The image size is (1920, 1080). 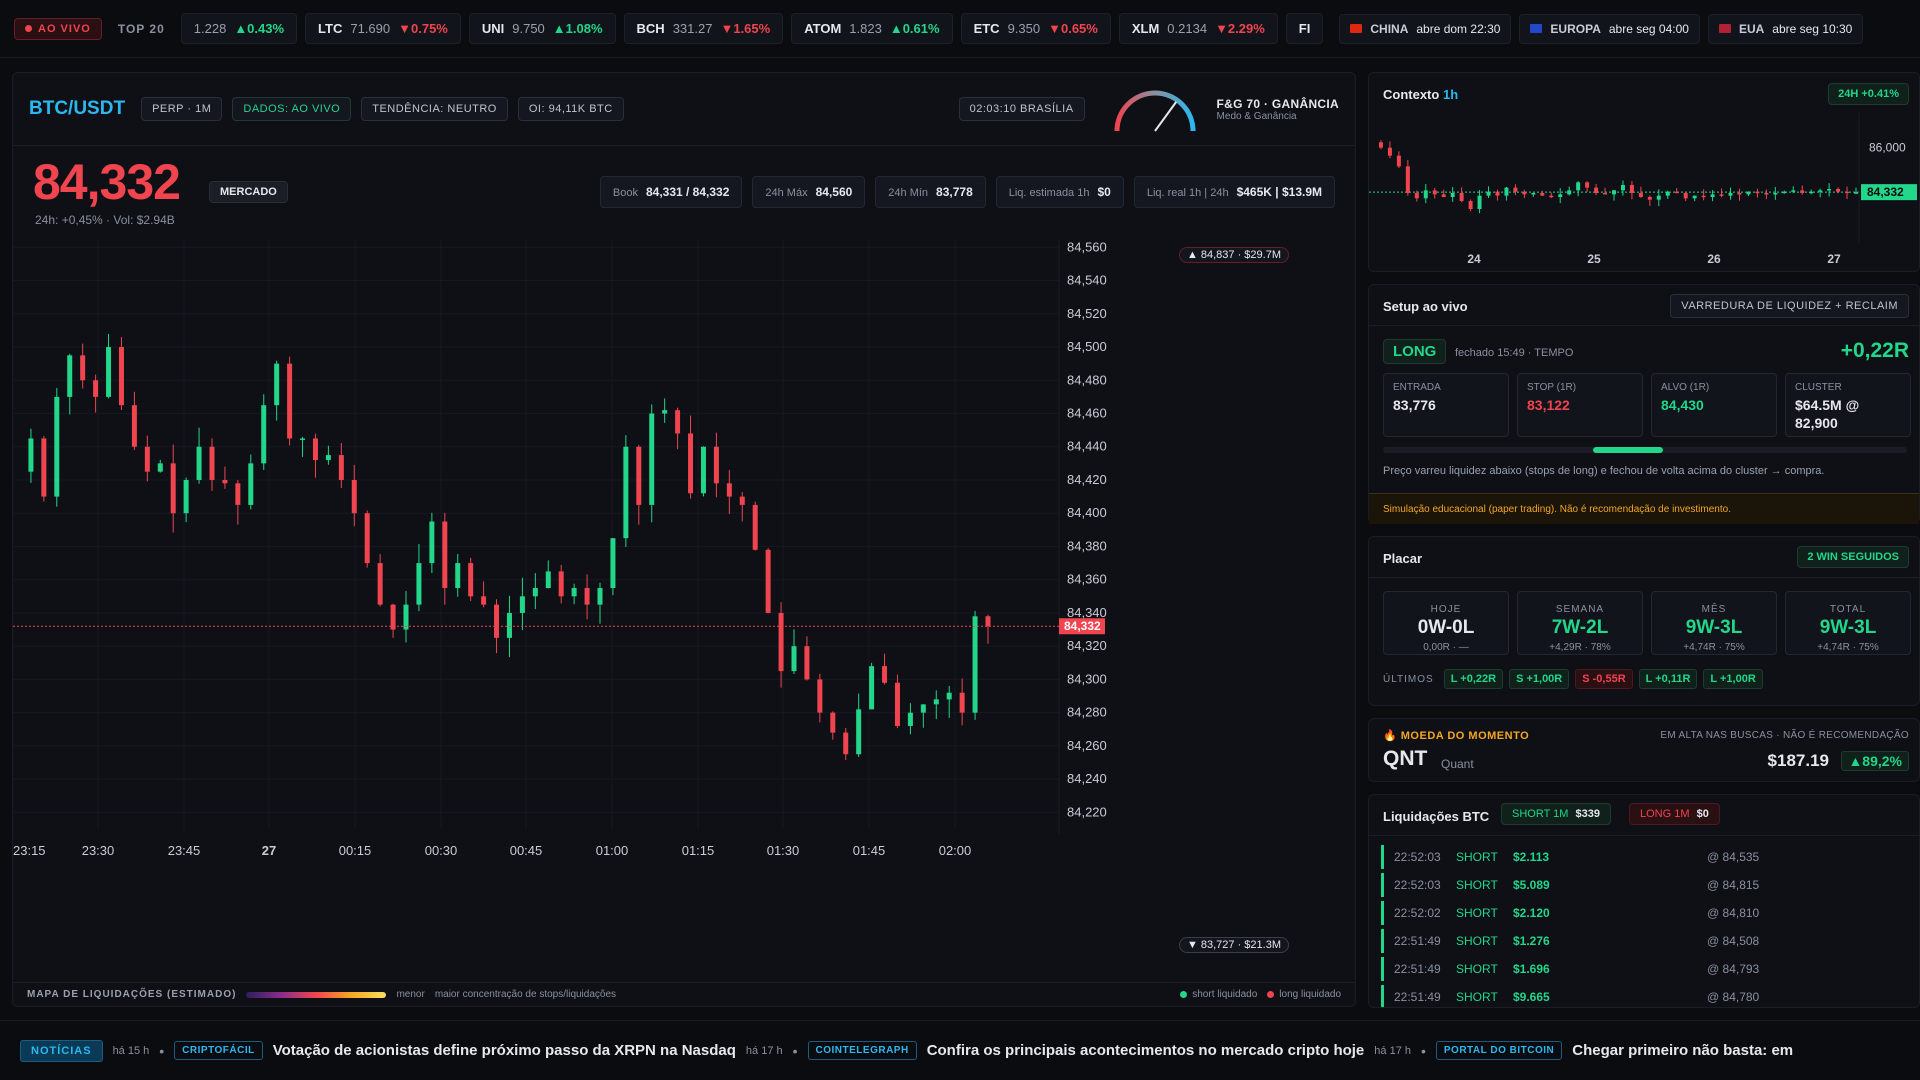 What do you see at coordinates (1450, 94) in the screenshot?
I see `context-timeframe: 1h` at bounding box center [1450, 94].